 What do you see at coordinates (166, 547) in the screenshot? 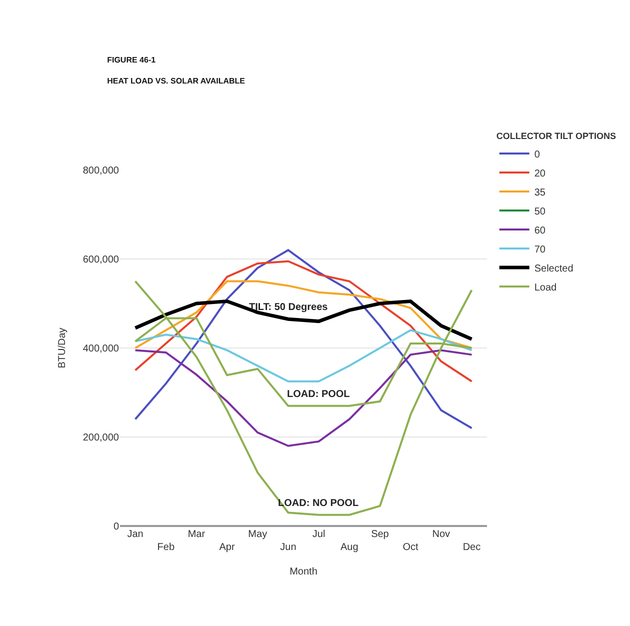
I see `x-tick-label: Feb` at bounding box center [166, 547].